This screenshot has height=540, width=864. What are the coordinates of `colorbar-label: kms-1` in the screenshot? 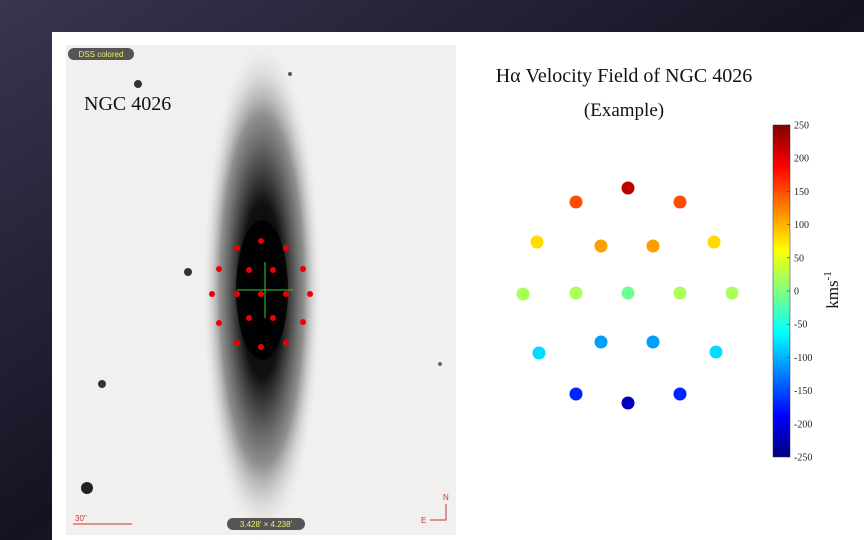 It's located at (832, 290).